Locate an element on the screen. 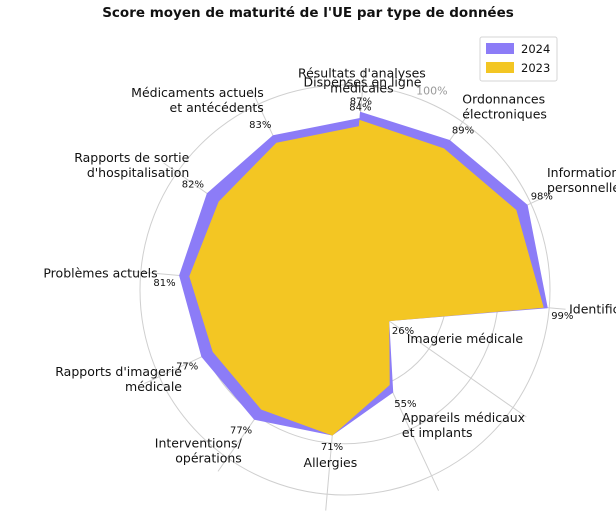 This screenshot has height=514, width=616. value-label: 55% is located at coordinates (405, 404).